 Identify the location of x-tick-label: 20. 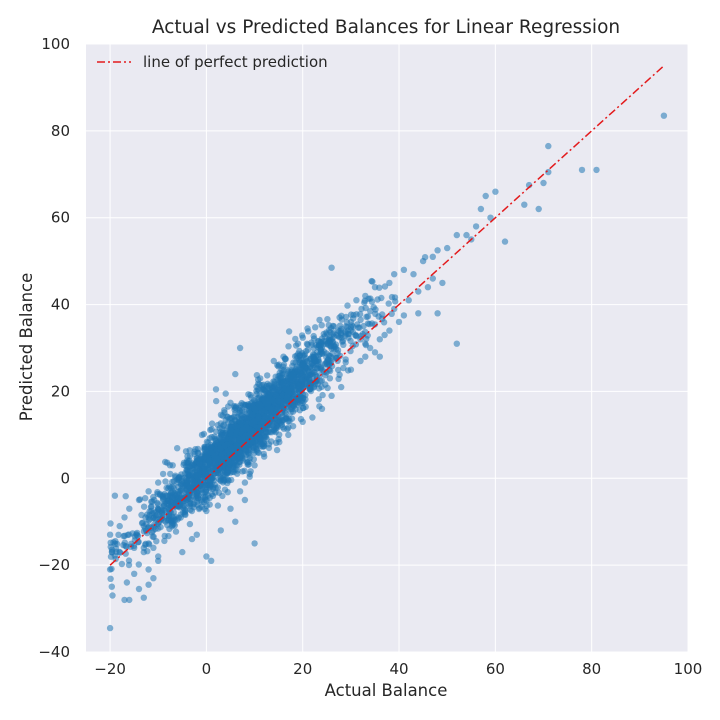
(302, 669).